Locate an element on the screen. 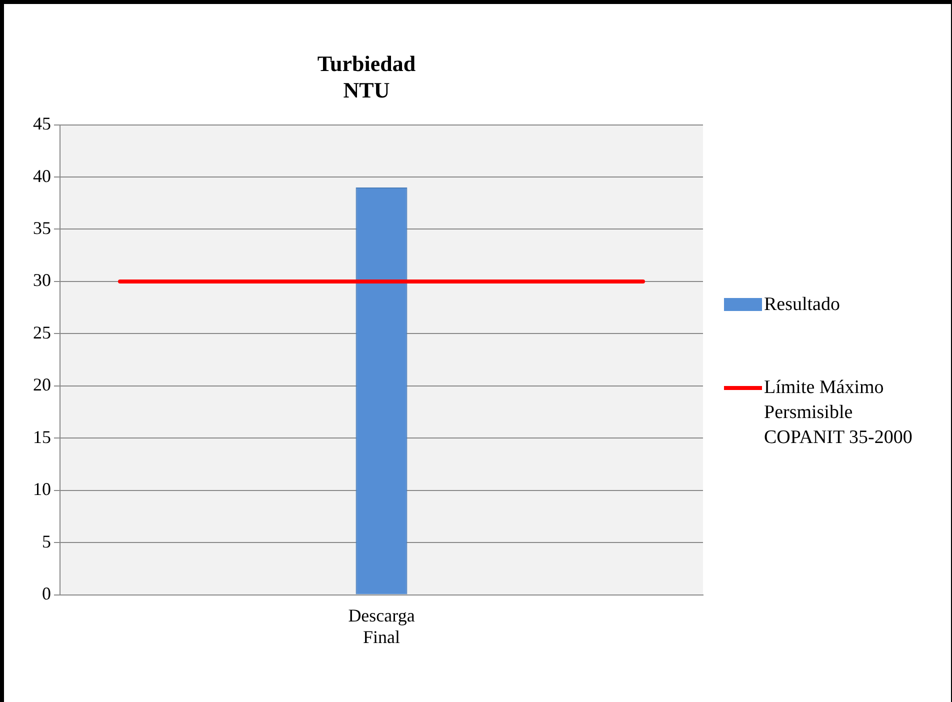 The height and width of the screenshot is (702, 952). y-tick-label: 25 is located at coordinates (42, 332).